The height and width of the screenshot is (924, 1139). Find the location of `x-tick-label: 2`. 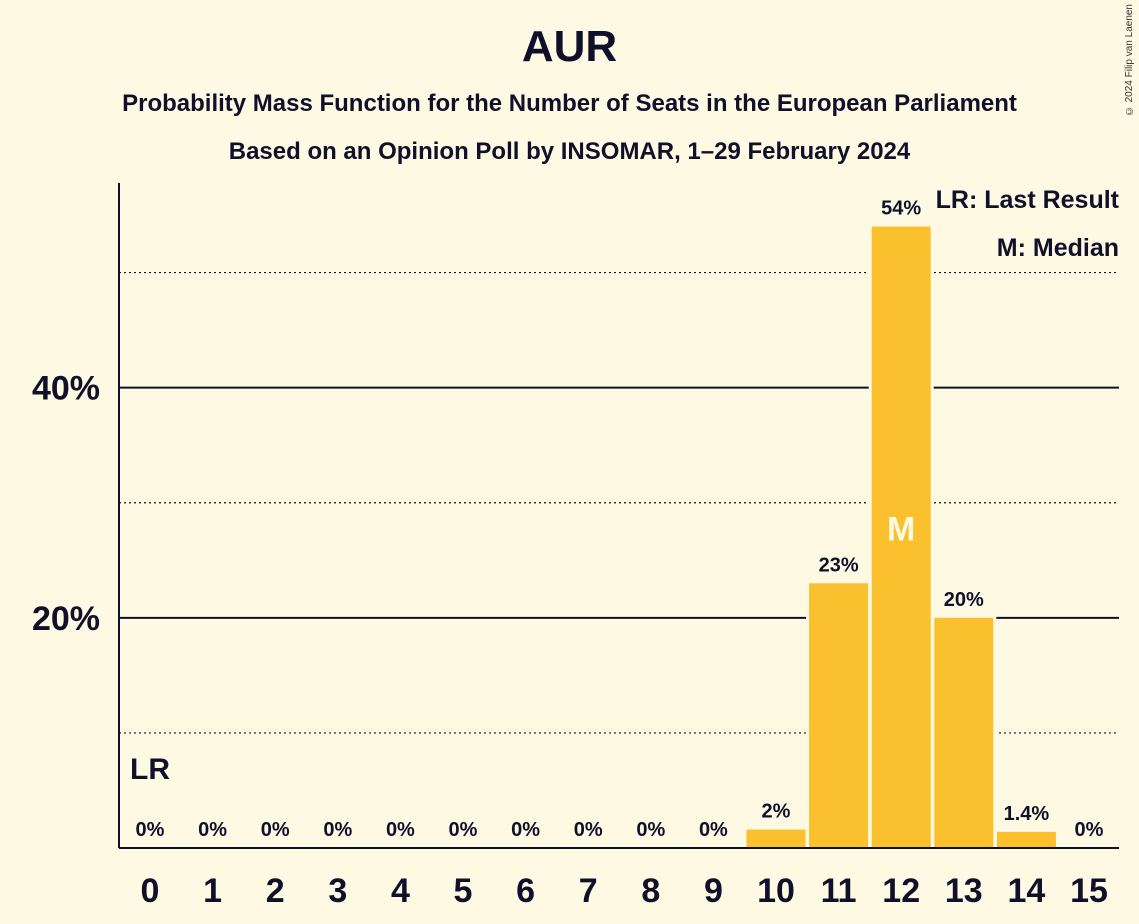

x-tick-label: 2 is located at coordinates (275, 891).